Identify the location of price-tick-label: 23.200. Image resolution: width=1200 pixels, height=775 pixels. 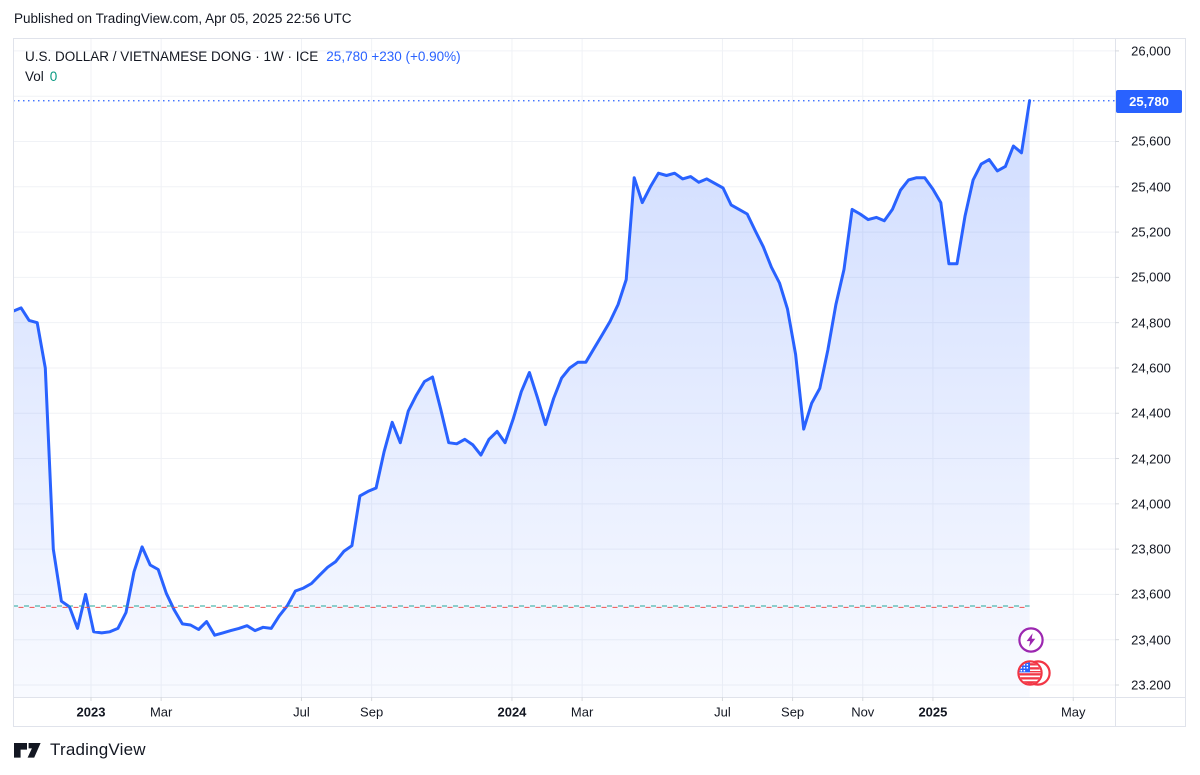
(1151, 685).